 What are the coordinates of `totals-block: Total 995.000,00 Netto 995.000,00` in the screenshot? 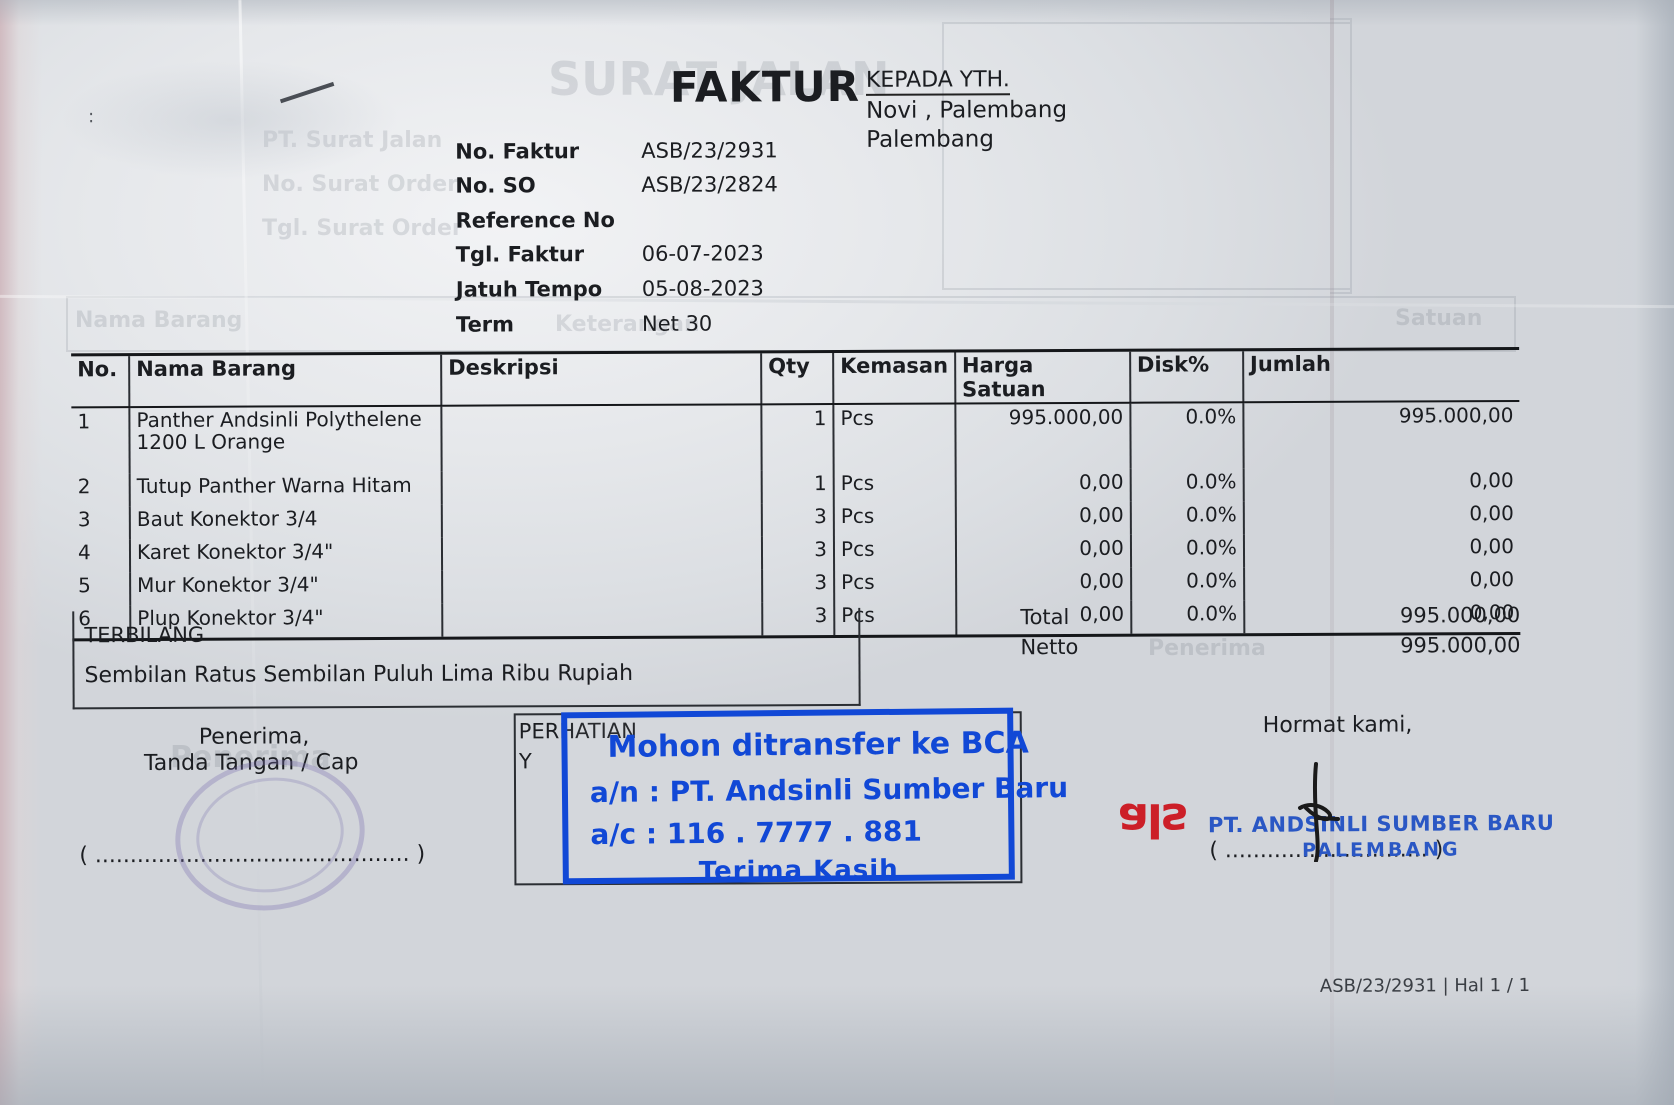 It's located at (1270, 634).